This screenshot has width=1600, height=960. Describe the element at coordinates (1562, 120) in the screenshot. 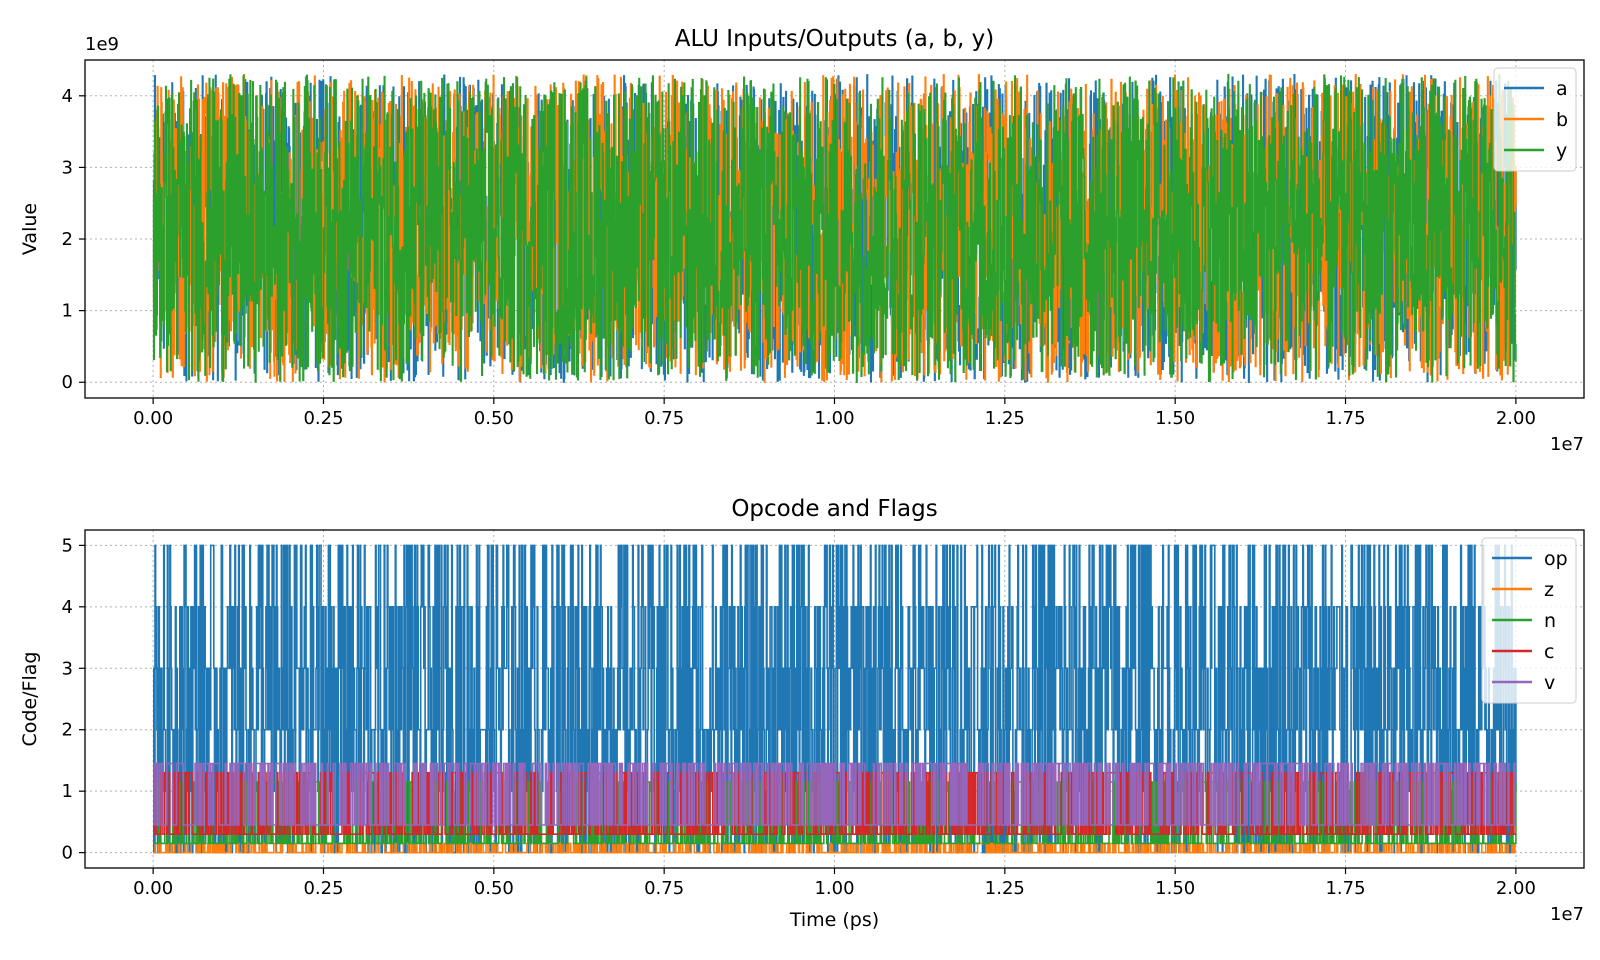

I see `legend-entry-b: b` at that location.